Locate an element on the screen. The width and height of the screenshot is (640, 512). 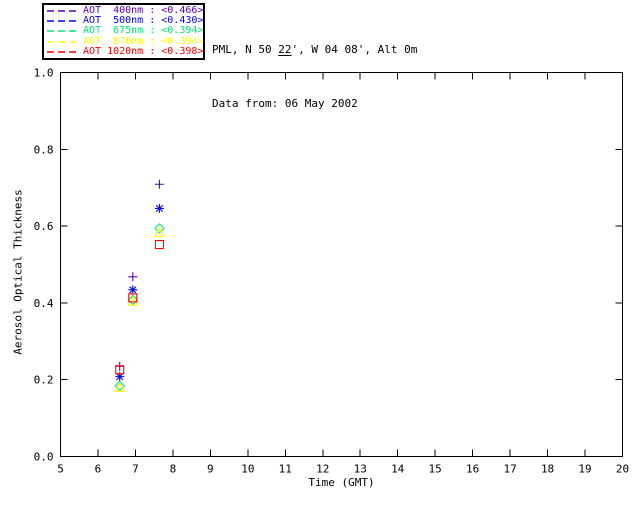
x-tick-label: 7 is located at coordinates (135, 469).